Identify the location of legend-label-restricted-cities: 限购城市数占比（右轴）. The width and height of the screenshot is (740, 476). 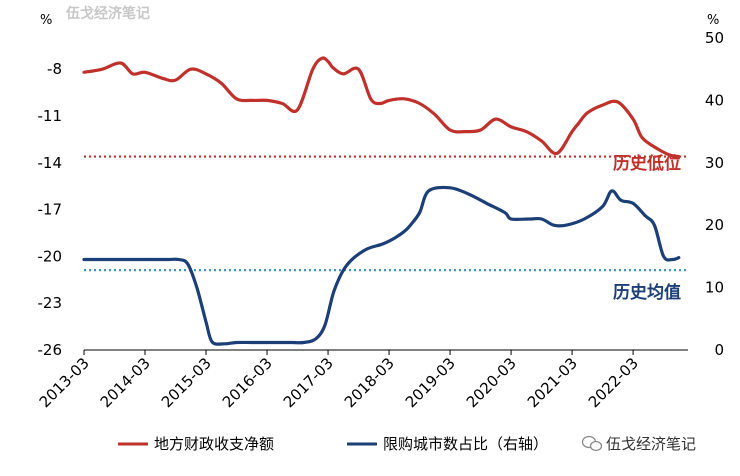
(465, 444).